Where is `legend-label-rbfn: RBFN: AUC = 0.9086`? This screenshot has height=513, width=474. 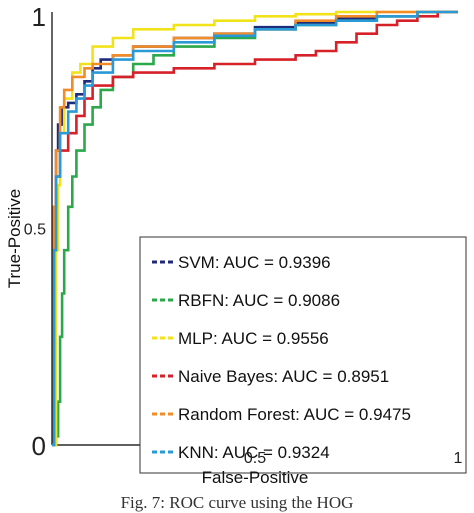
legend-label-rbfn: RBFN: AUC = 0.9086 is located at coordinates (259, 300).